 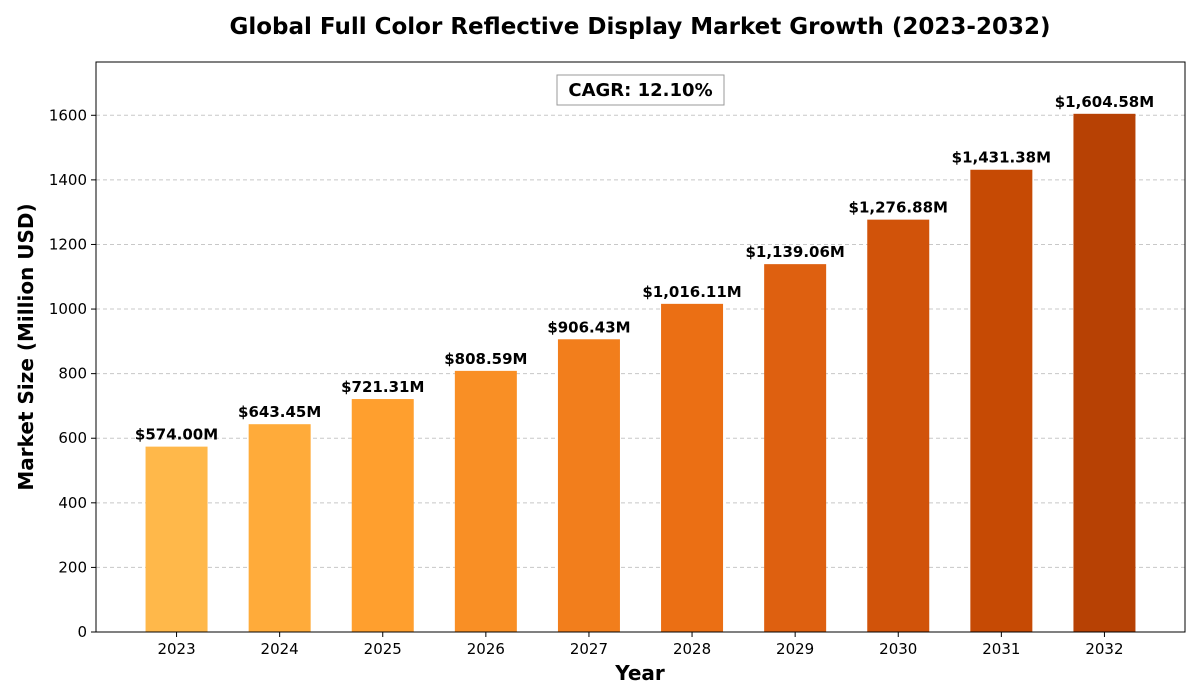 What do you see at coordinates (72, 438) in the screenshot?
I see `y-tick-label: 600` at bounding box center [72, 438].